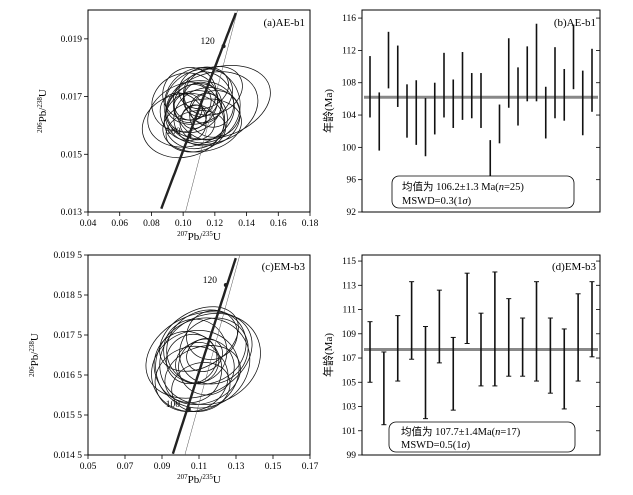 This screenshot has height=495, width=633. What do you see at coordinates (183, 224) in the screenshot?
I see `x-tick-label: 0.10` at bounding box center [183, 224].